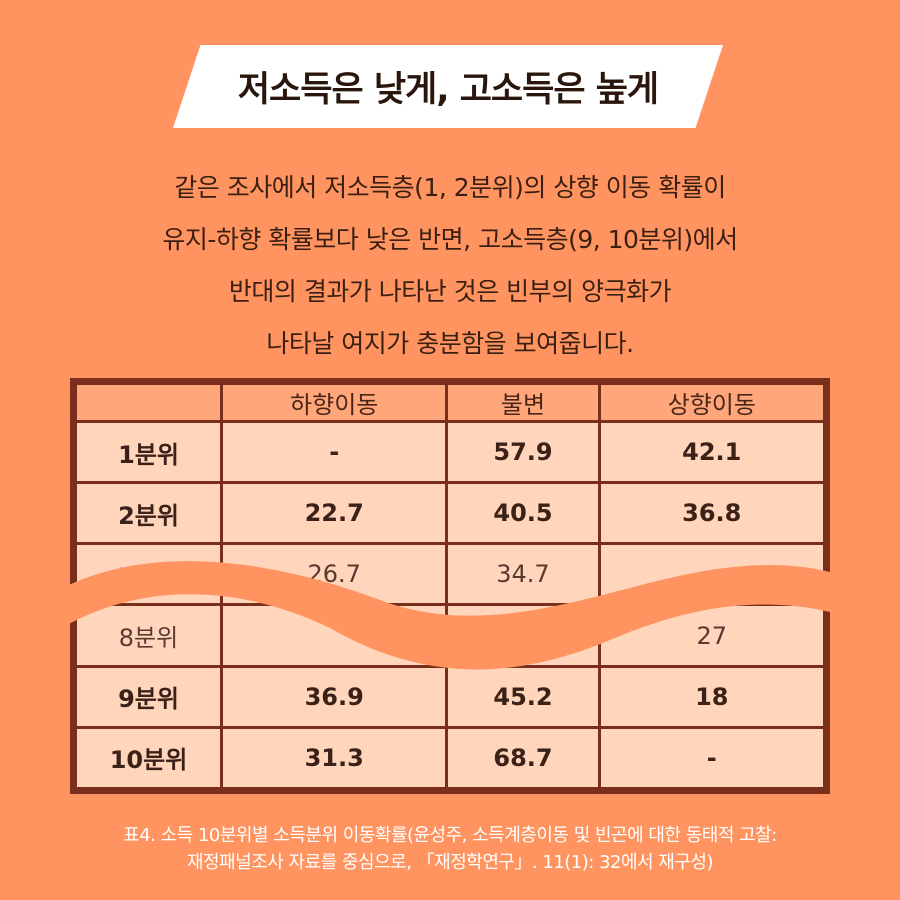 The image size is (900, 900). I want to click on table-row: 8분위 27, so click(450, 635).